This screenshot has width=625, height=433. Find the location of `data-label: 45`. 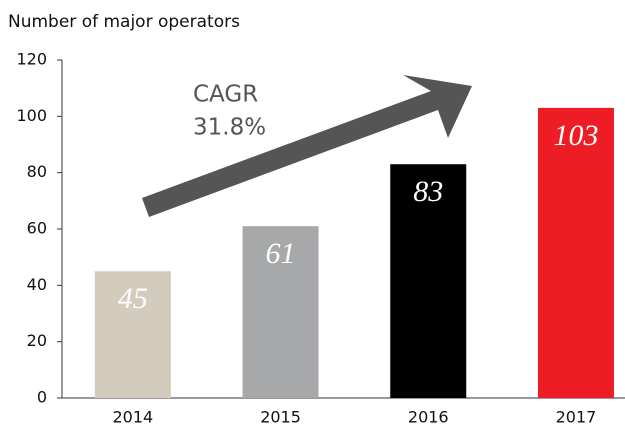

data-label: 45 is located at coordinates (133, 298).